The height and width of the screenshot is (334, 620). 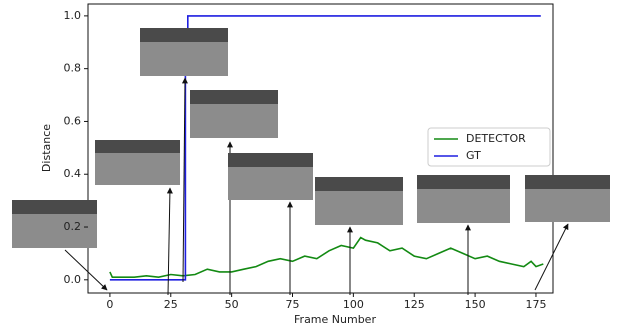 I want to click on y-tick-label: 0.6, so click(x=73, y=120).